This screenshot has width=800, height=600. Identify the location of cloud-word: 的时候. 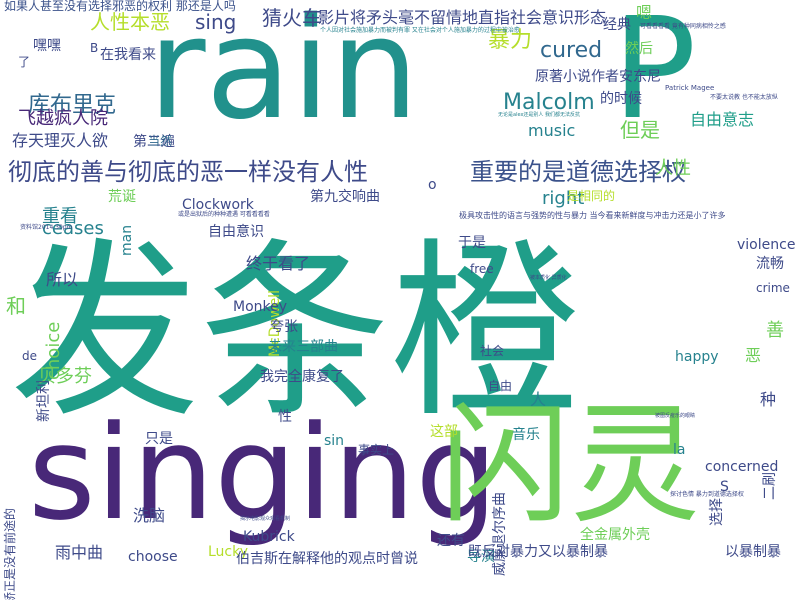
(621, 99).